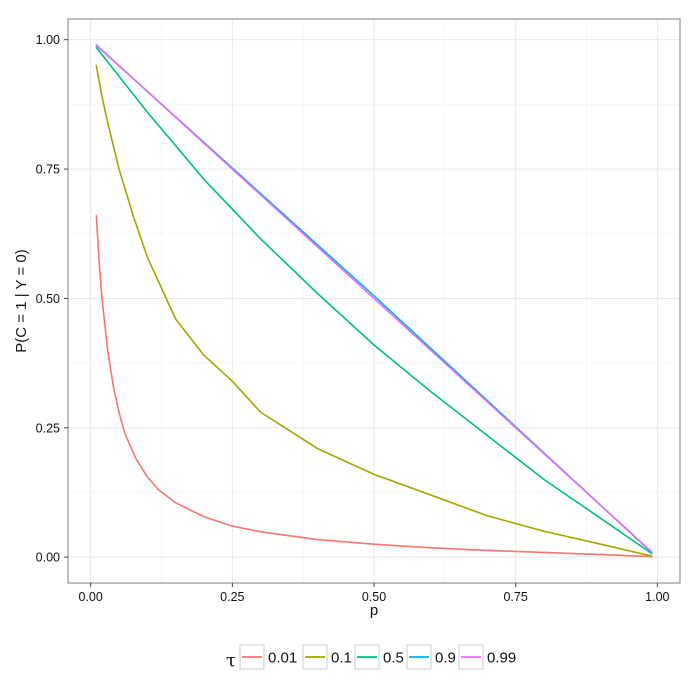 The width and height of the screenshot is (700, 700). What do you see at coordinates (501, 658) in the screenshot?
I see `legend-entry-label: 0.99` at bounding box center [501, 658].